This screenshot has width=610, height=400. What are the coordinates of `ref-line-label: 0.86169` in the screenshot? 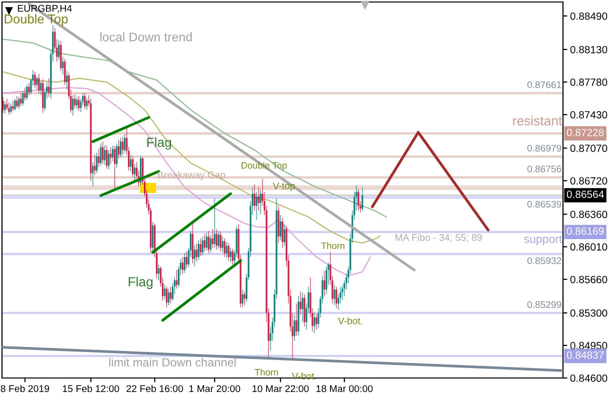 It's located at (585, 231).